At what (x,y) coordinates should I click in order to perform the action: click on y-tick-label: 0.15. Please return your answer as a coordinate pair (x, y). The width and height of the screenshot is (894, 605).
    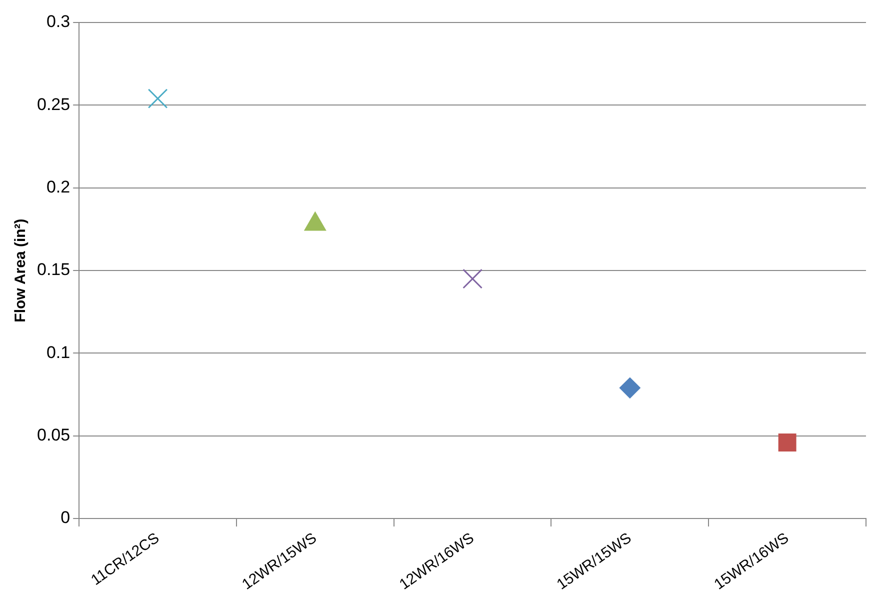
    Looking at the image, I should click on (53, 270).